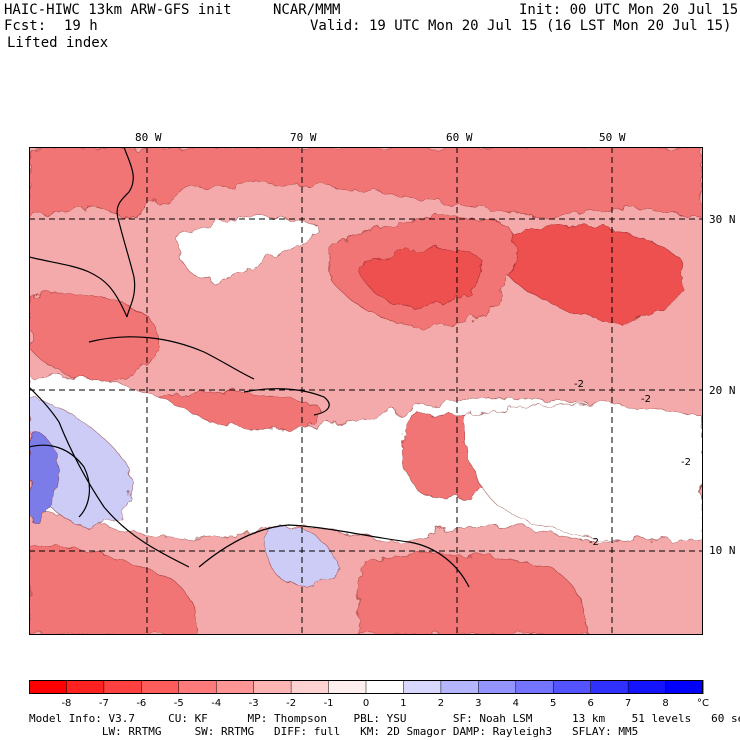 Image resolution: width=740 pixels, height=740 pixels. What do you see at coordinates (303, 137) in the screenshot?
I see `lon-label-70w: 70 W` at bounding box center [303, 137].